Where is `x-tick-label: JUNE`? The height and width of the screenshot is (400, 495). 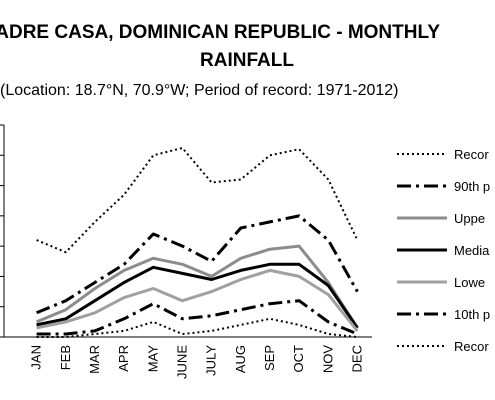 x-tick-label: JUNE is located at coordinates (181, 362).